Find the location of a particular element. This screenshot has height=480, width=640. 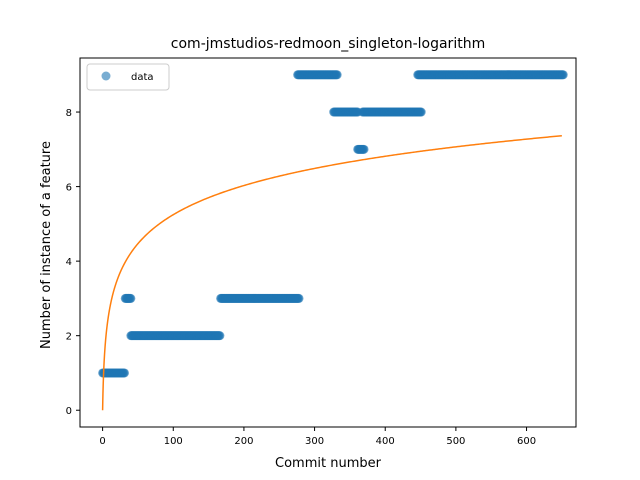

x-tick-label: 500 is located at coordinates (455, 441).